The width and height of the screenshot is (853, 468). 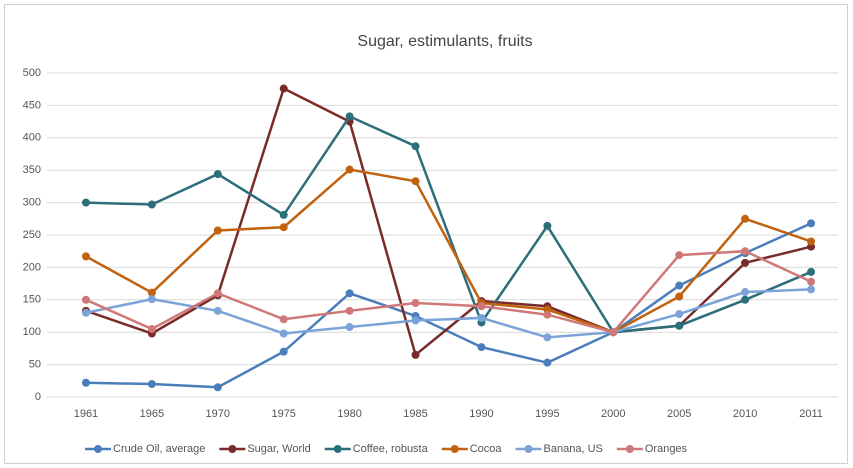 I want to click on x-tick-label: 1965, so click(x=152, y=414).